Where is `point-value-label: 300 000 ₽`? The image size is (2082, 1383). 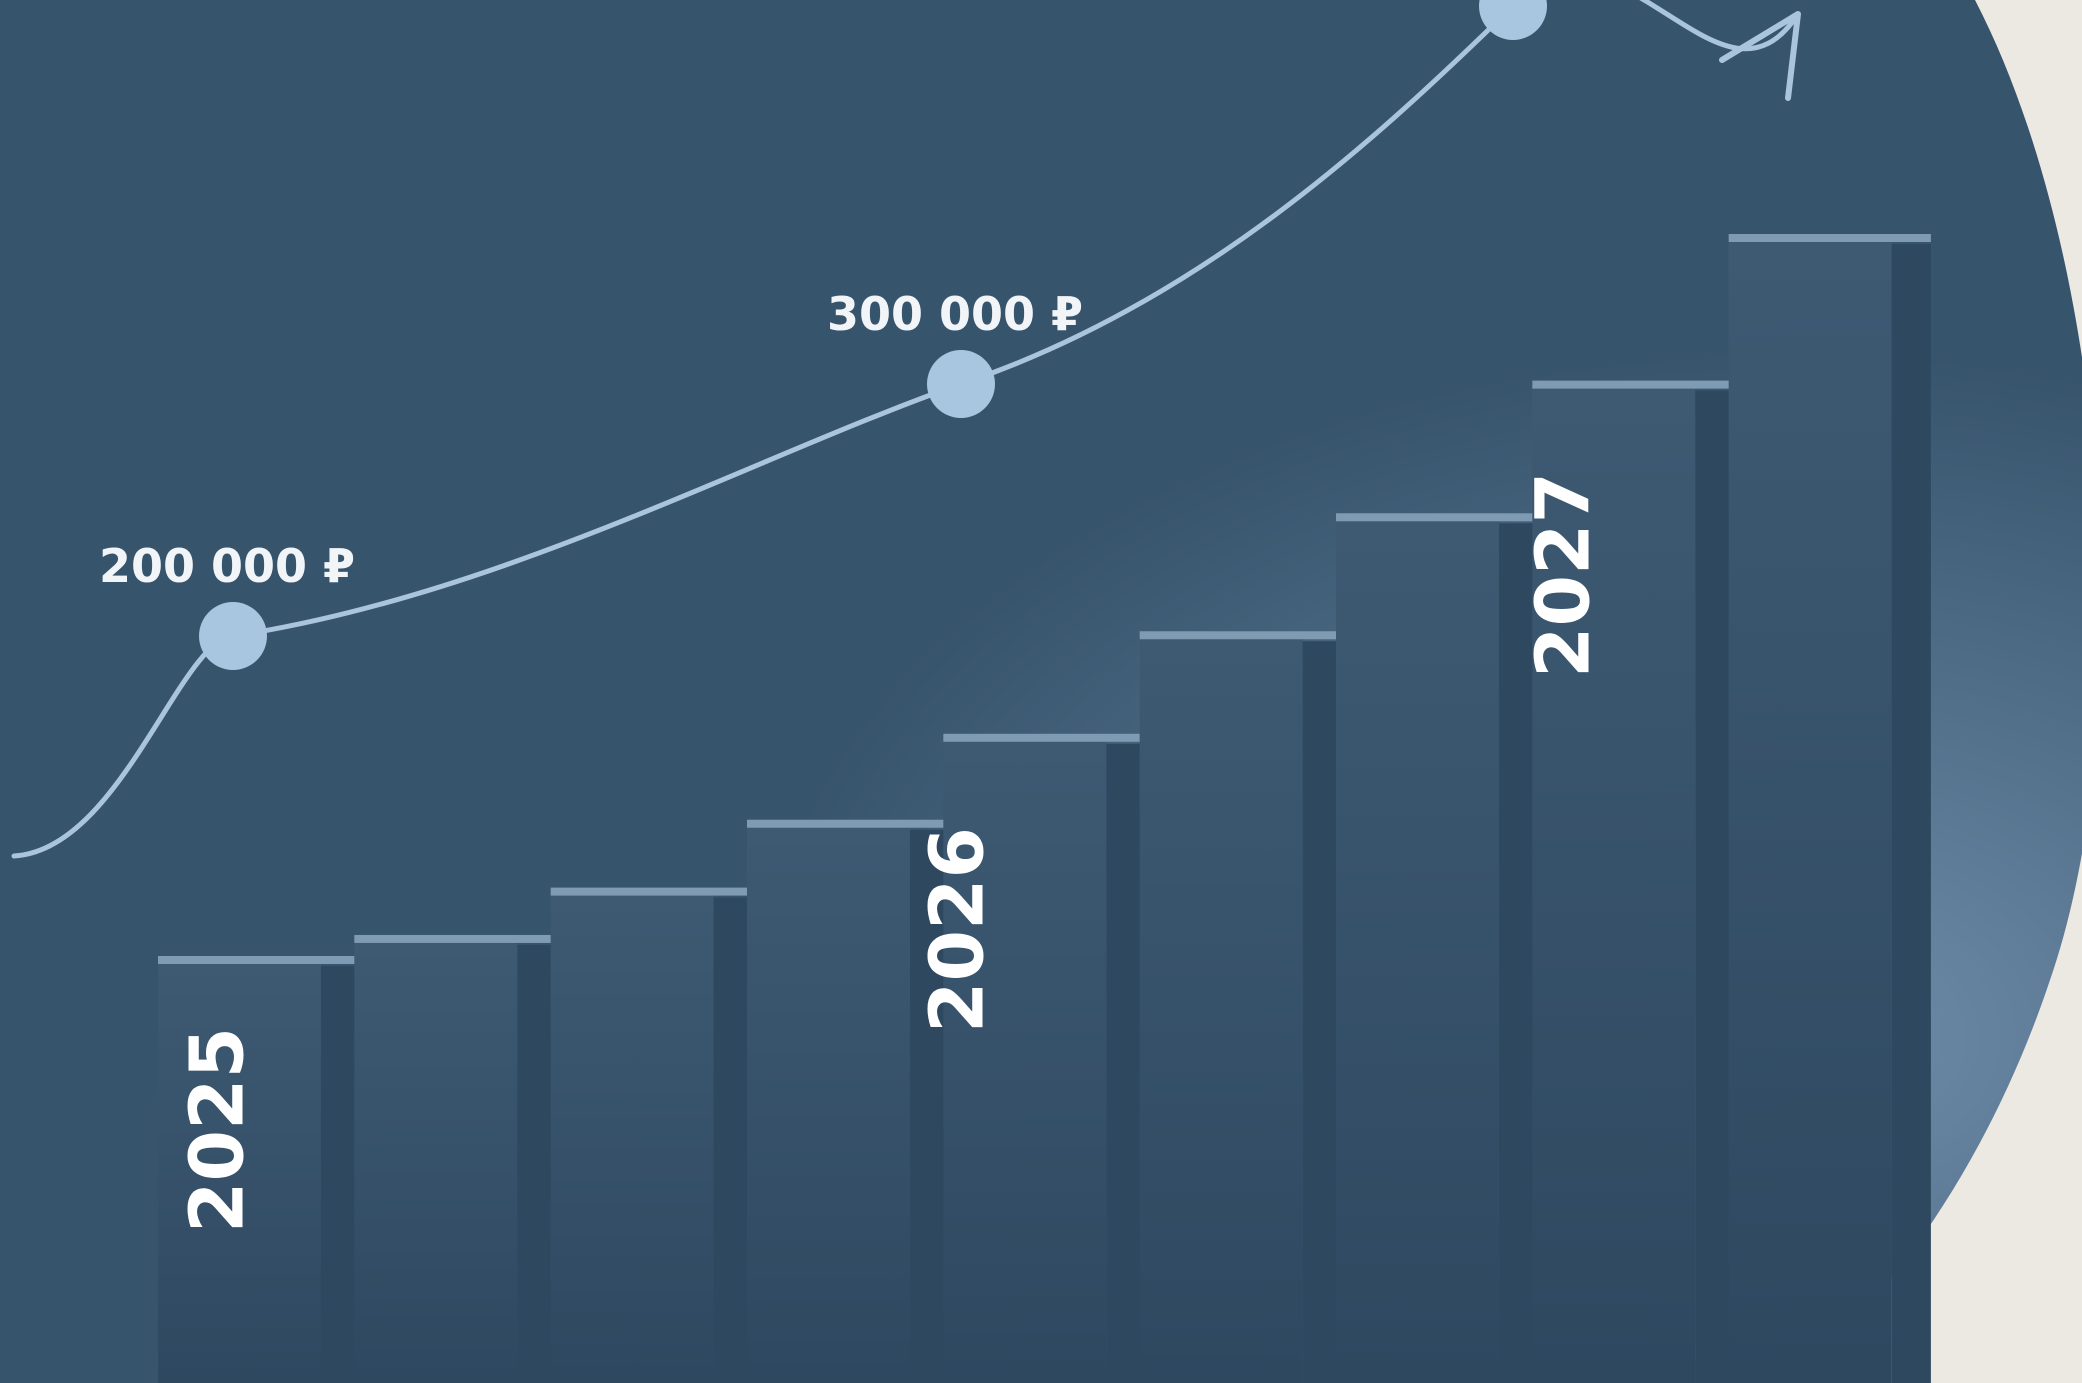 point-value-label: 300 000 ₽ is located at coordinates (955, 314).